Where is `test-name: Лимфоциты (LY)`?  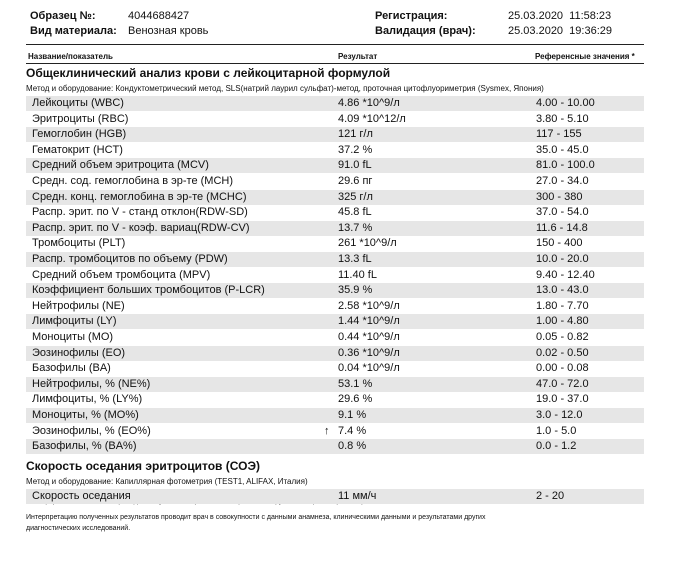 test-name: Лимфоциты (LY) is located at coordinates (74, 321).